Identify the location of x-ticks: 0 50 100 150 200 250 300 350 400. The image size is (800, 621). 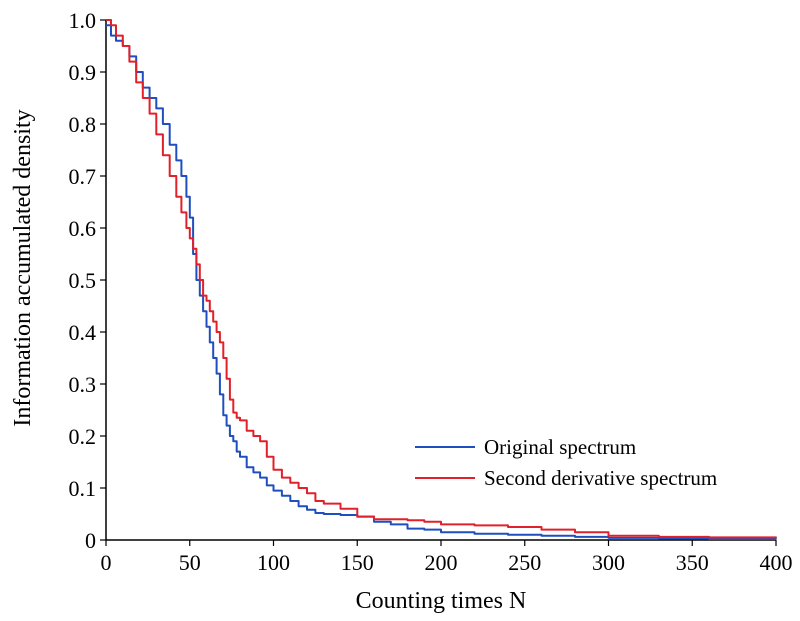
(447, 557).